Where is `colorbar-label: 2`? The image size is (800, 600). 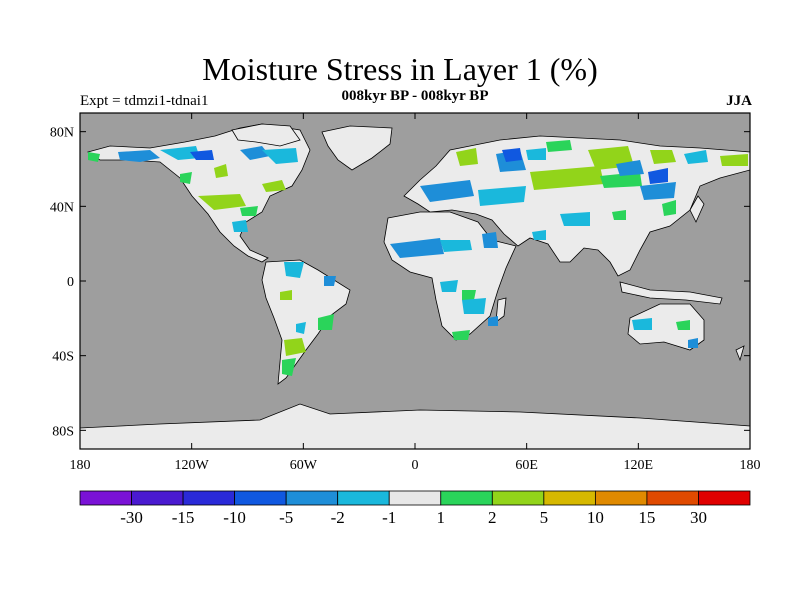
colorbar-label: 2 is located at coordinates (492, 517).